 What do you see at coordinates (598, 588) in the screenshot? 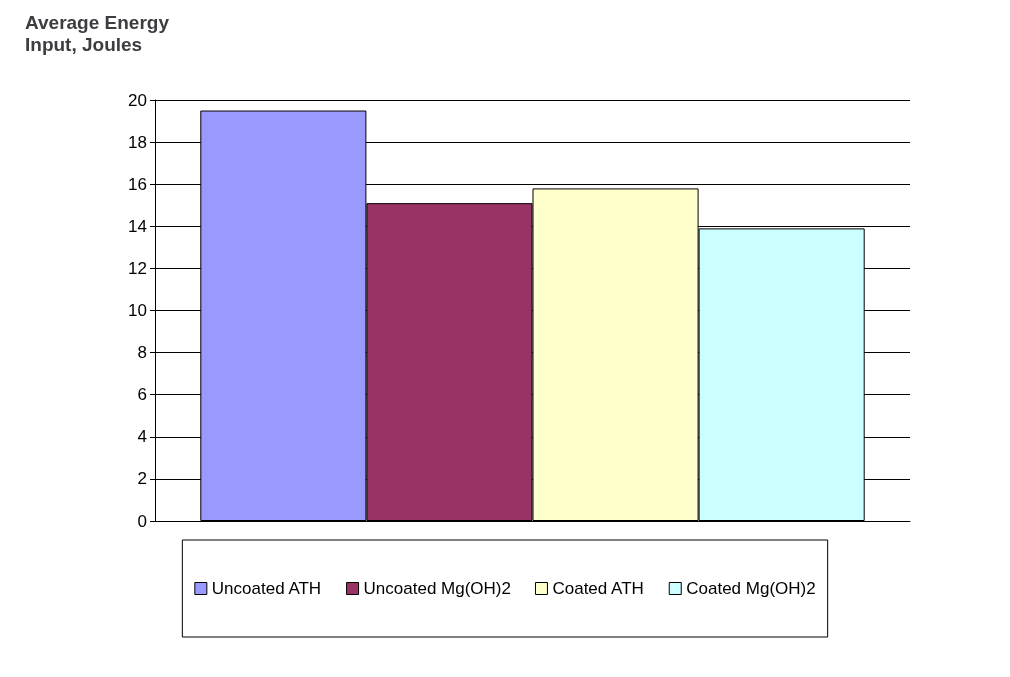
I see `legend-label: Coated ATH` at bounding box center [598, 588].